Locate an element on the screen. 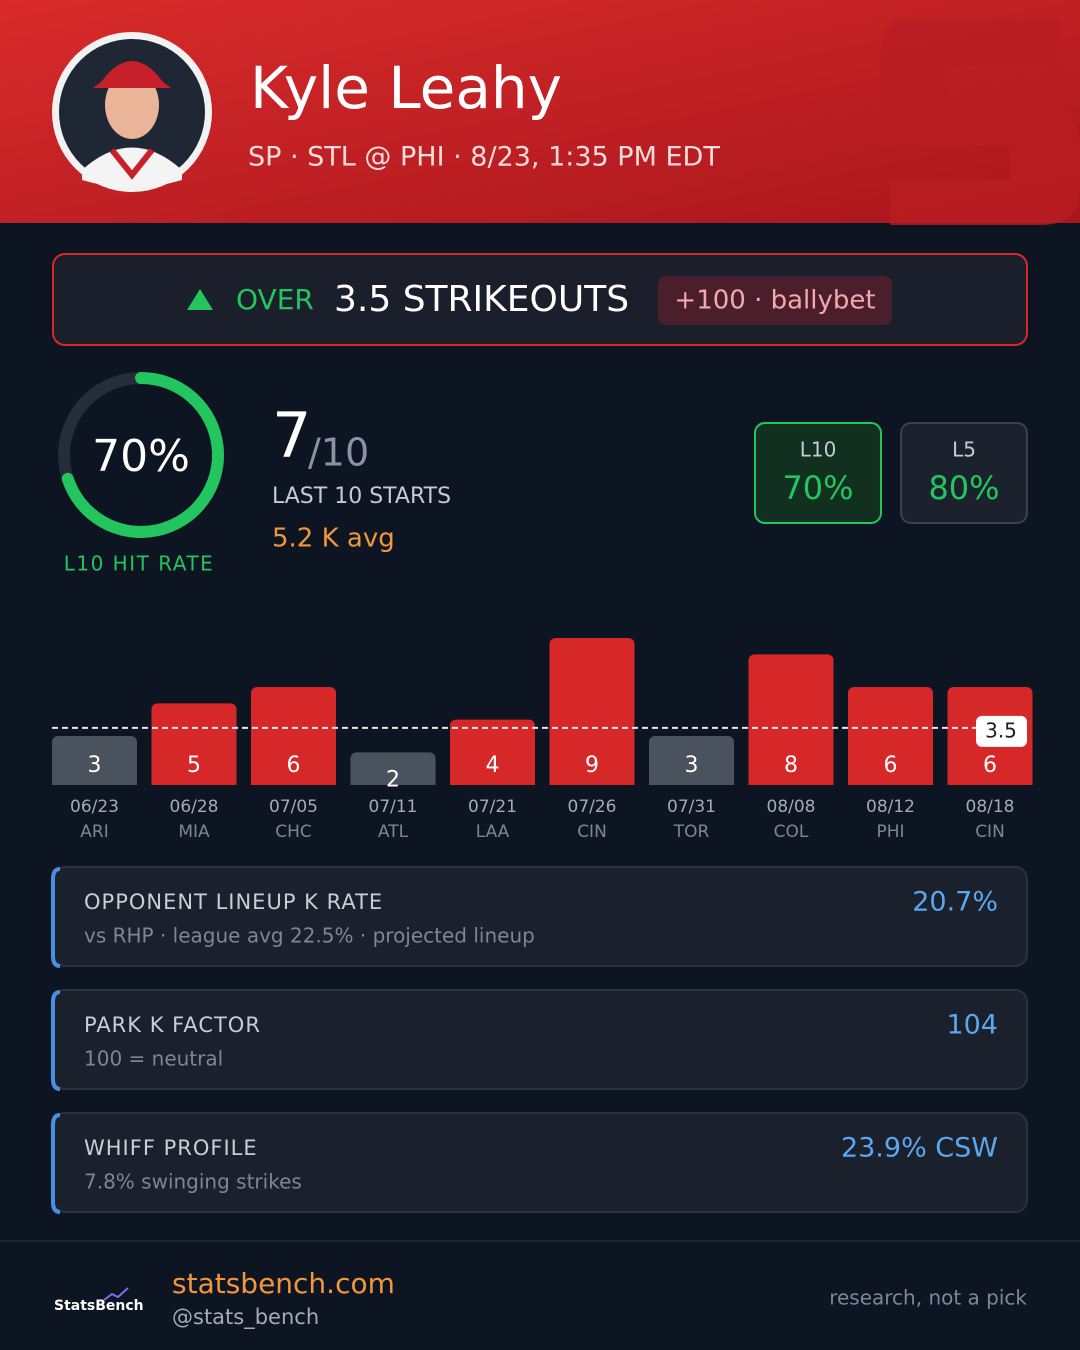  pill-label: L5 is located at coordinates (964, 450).